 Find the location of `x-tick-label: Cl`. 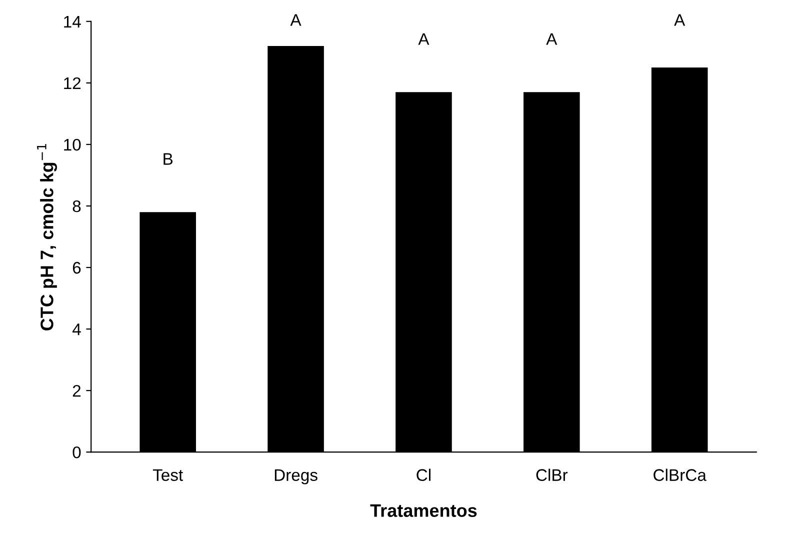

x-tick-label: Cl is located at coordinates (423, 474).